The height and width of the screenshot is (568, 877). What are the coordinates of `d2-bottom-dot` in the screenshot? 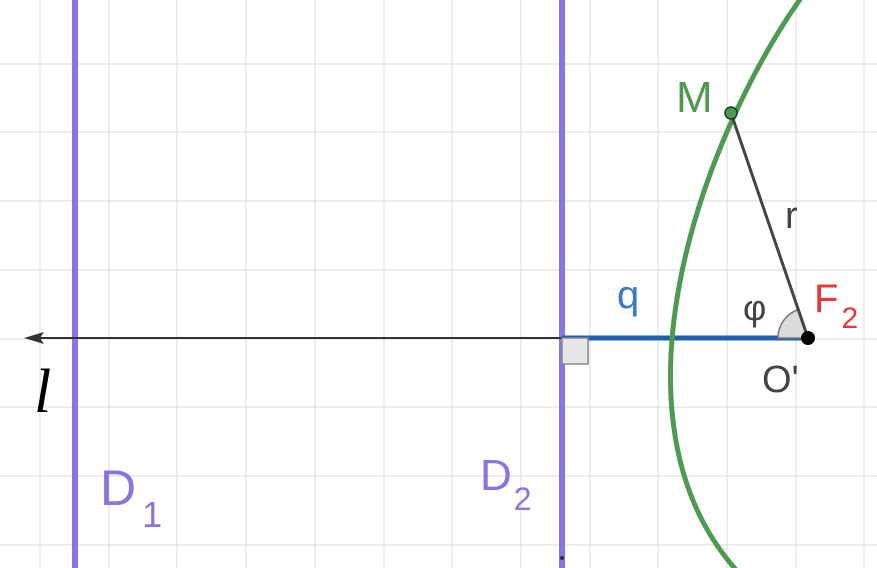 It's located at (562, 558).